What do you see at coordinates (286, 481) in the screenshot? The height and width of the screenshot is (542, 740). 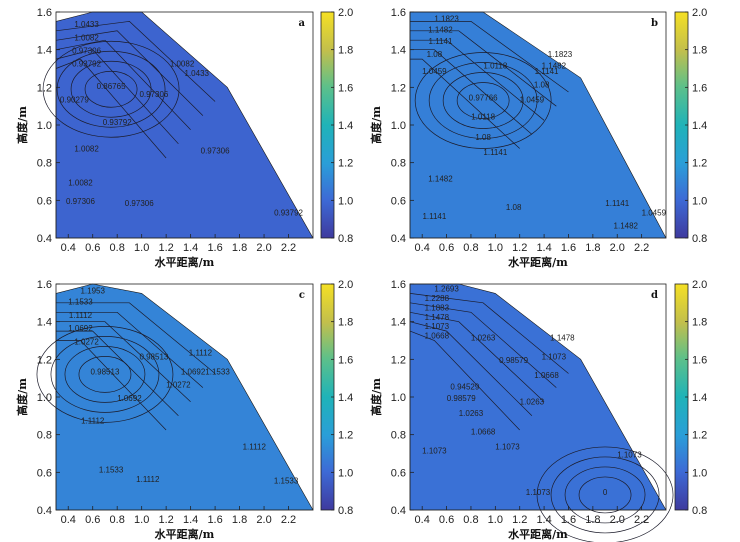 I see `contour-label: 1.1533` at bounding box center [286, 481].